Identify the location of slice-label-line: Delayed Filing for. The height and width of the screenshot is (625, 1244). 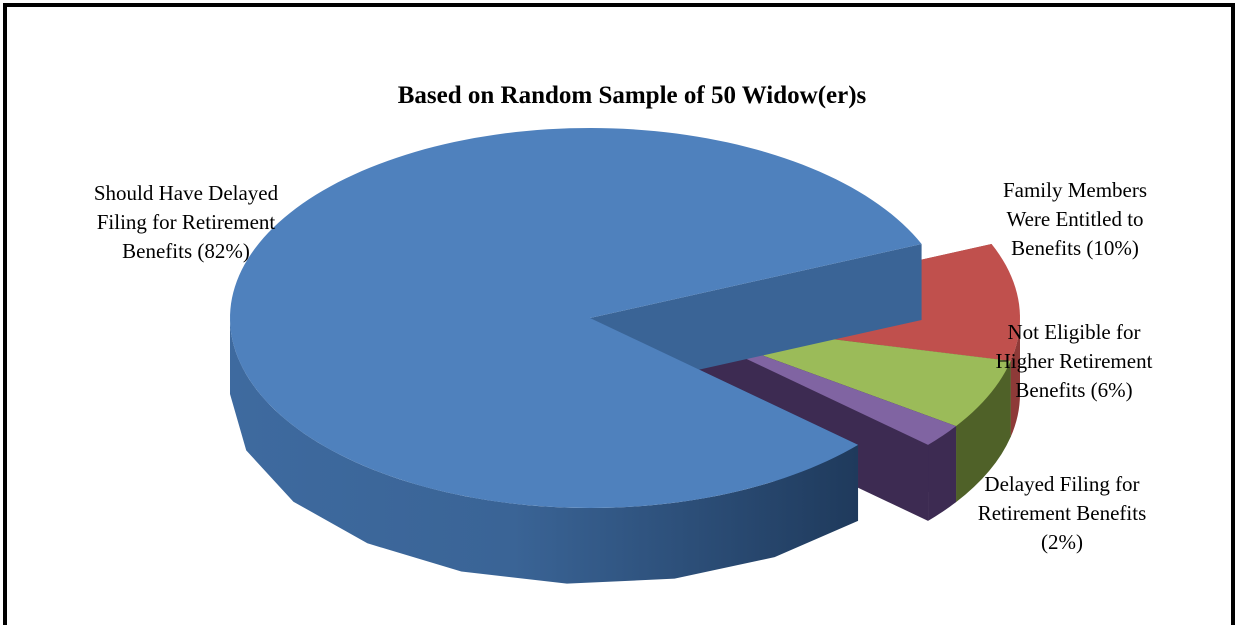
(1061, 484).